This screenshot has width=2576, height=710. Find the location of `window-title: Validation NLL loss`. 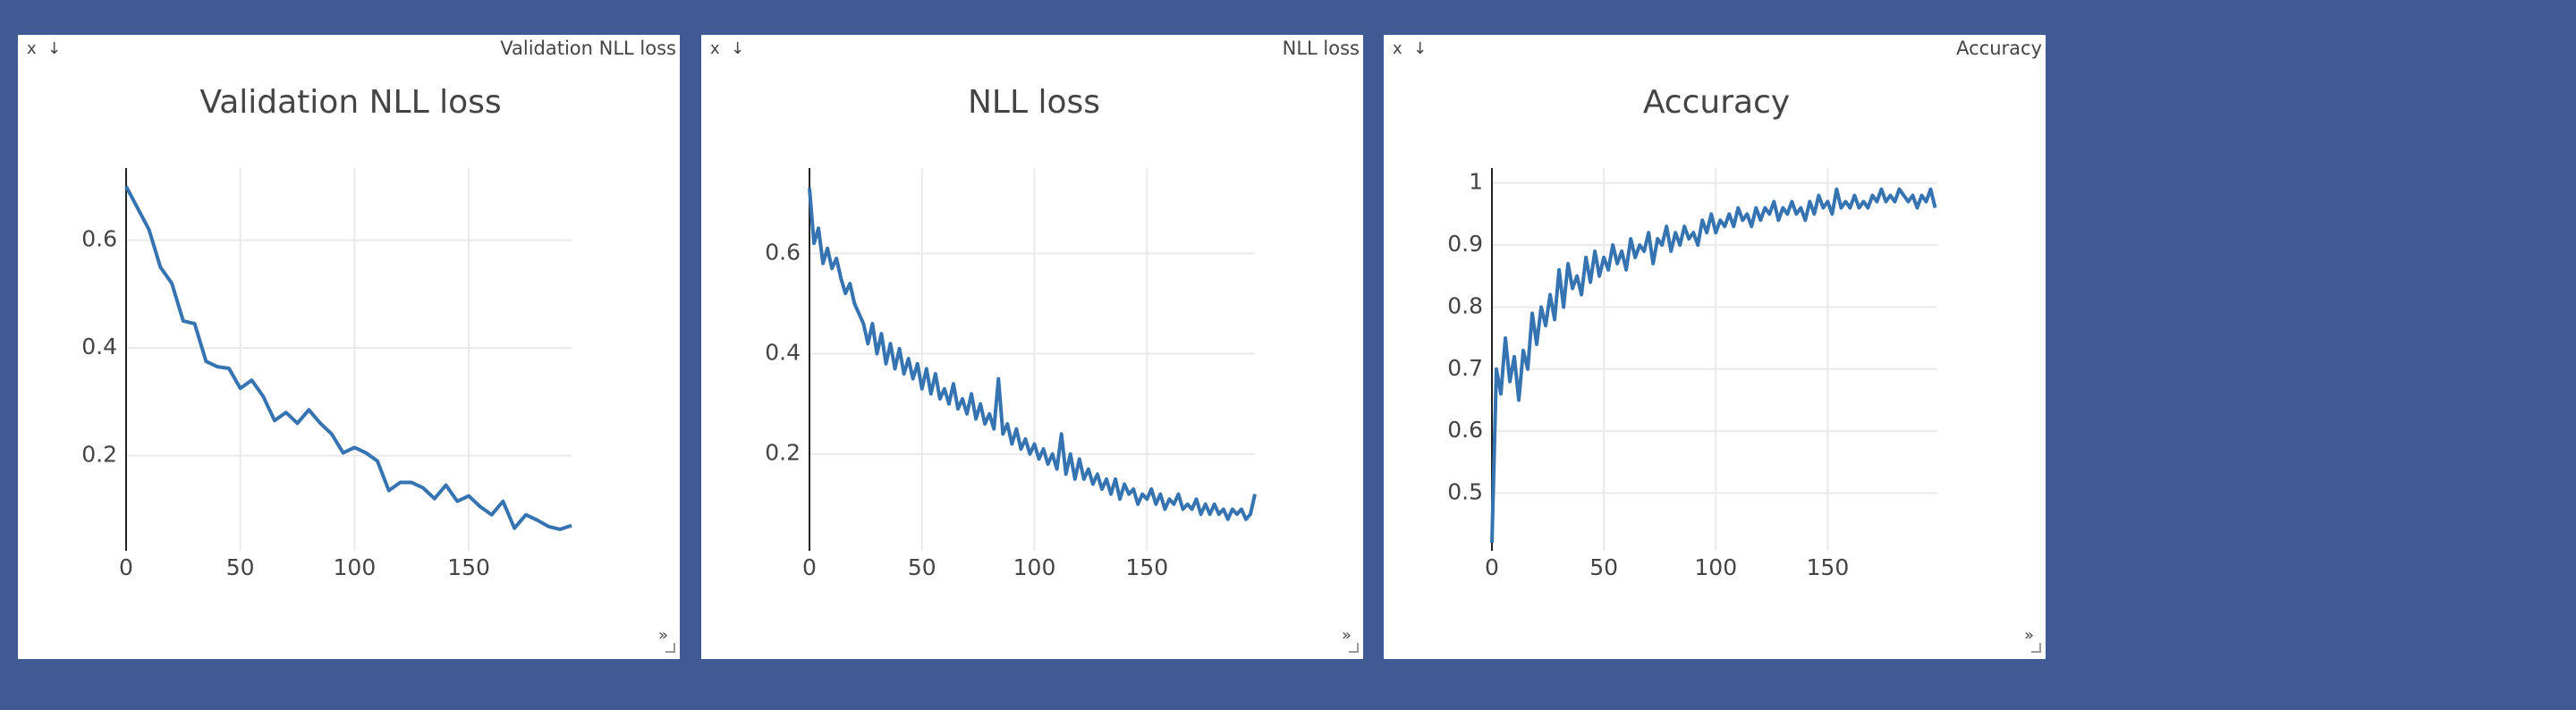

window-title: Validation NLL loss is located at coordinates (588, 48).